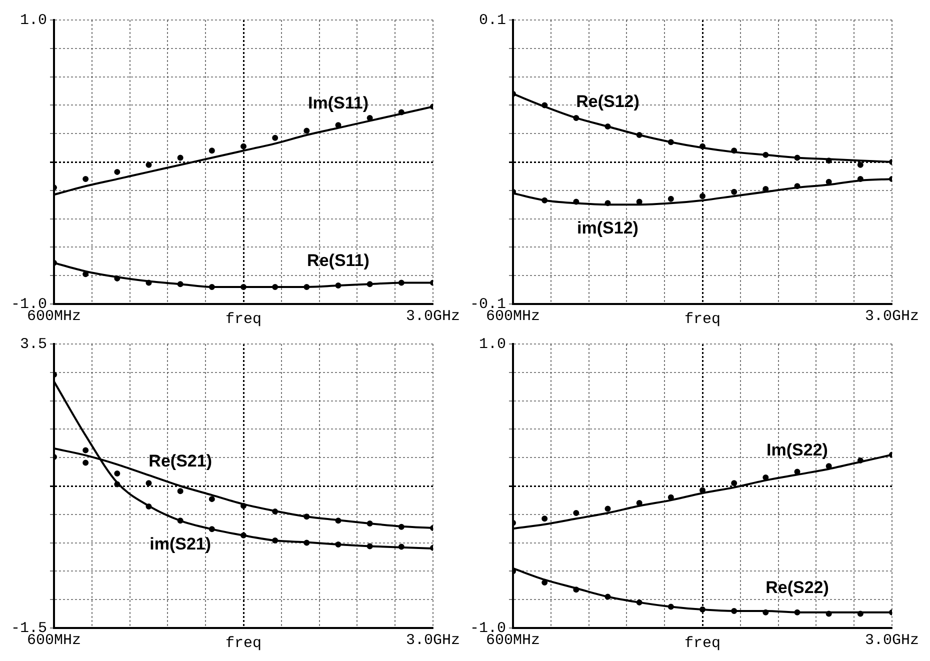 Image resolution: width=930 pixels, height=661 pixels. I want to click on series-label: Re(S11), so click(338, 260).